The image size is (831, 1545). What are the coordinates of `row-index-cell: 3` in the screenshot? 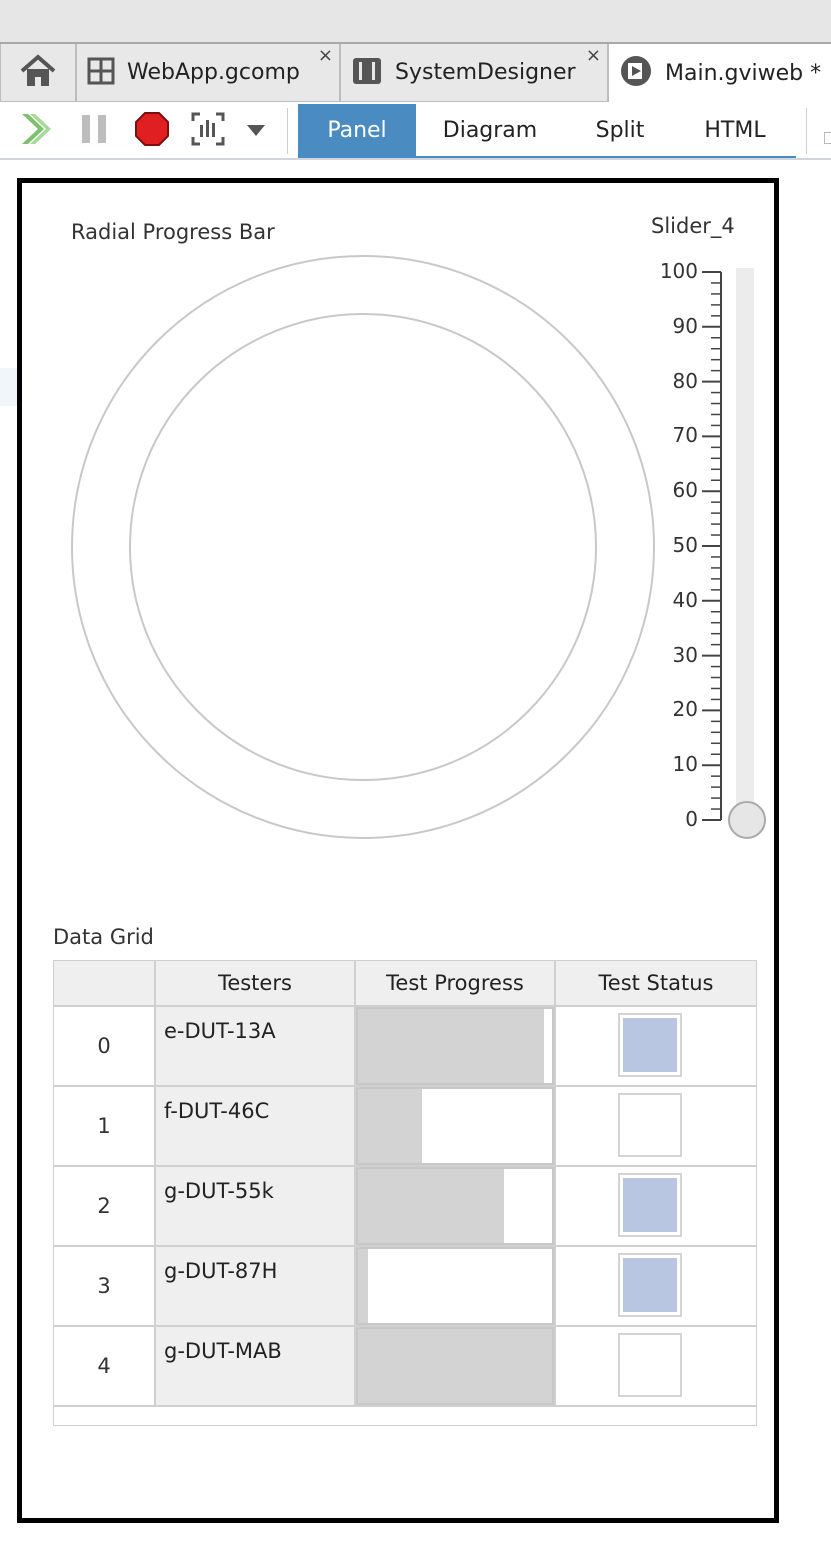 It's located at (105, 1287).